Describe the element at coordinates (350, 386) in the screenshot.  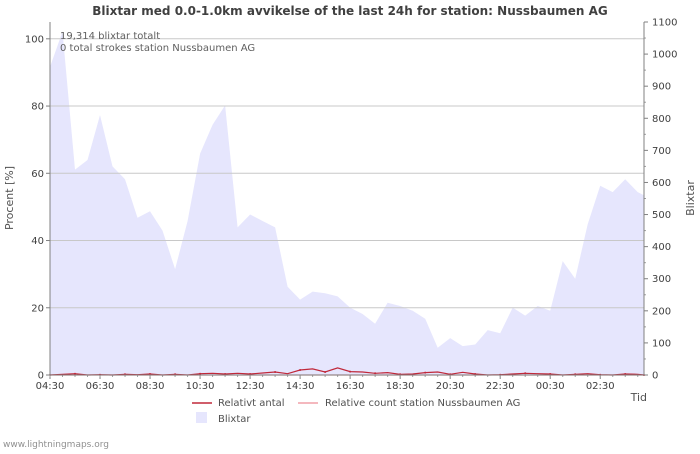
I see `x-tick-label: 16:30` at that location.